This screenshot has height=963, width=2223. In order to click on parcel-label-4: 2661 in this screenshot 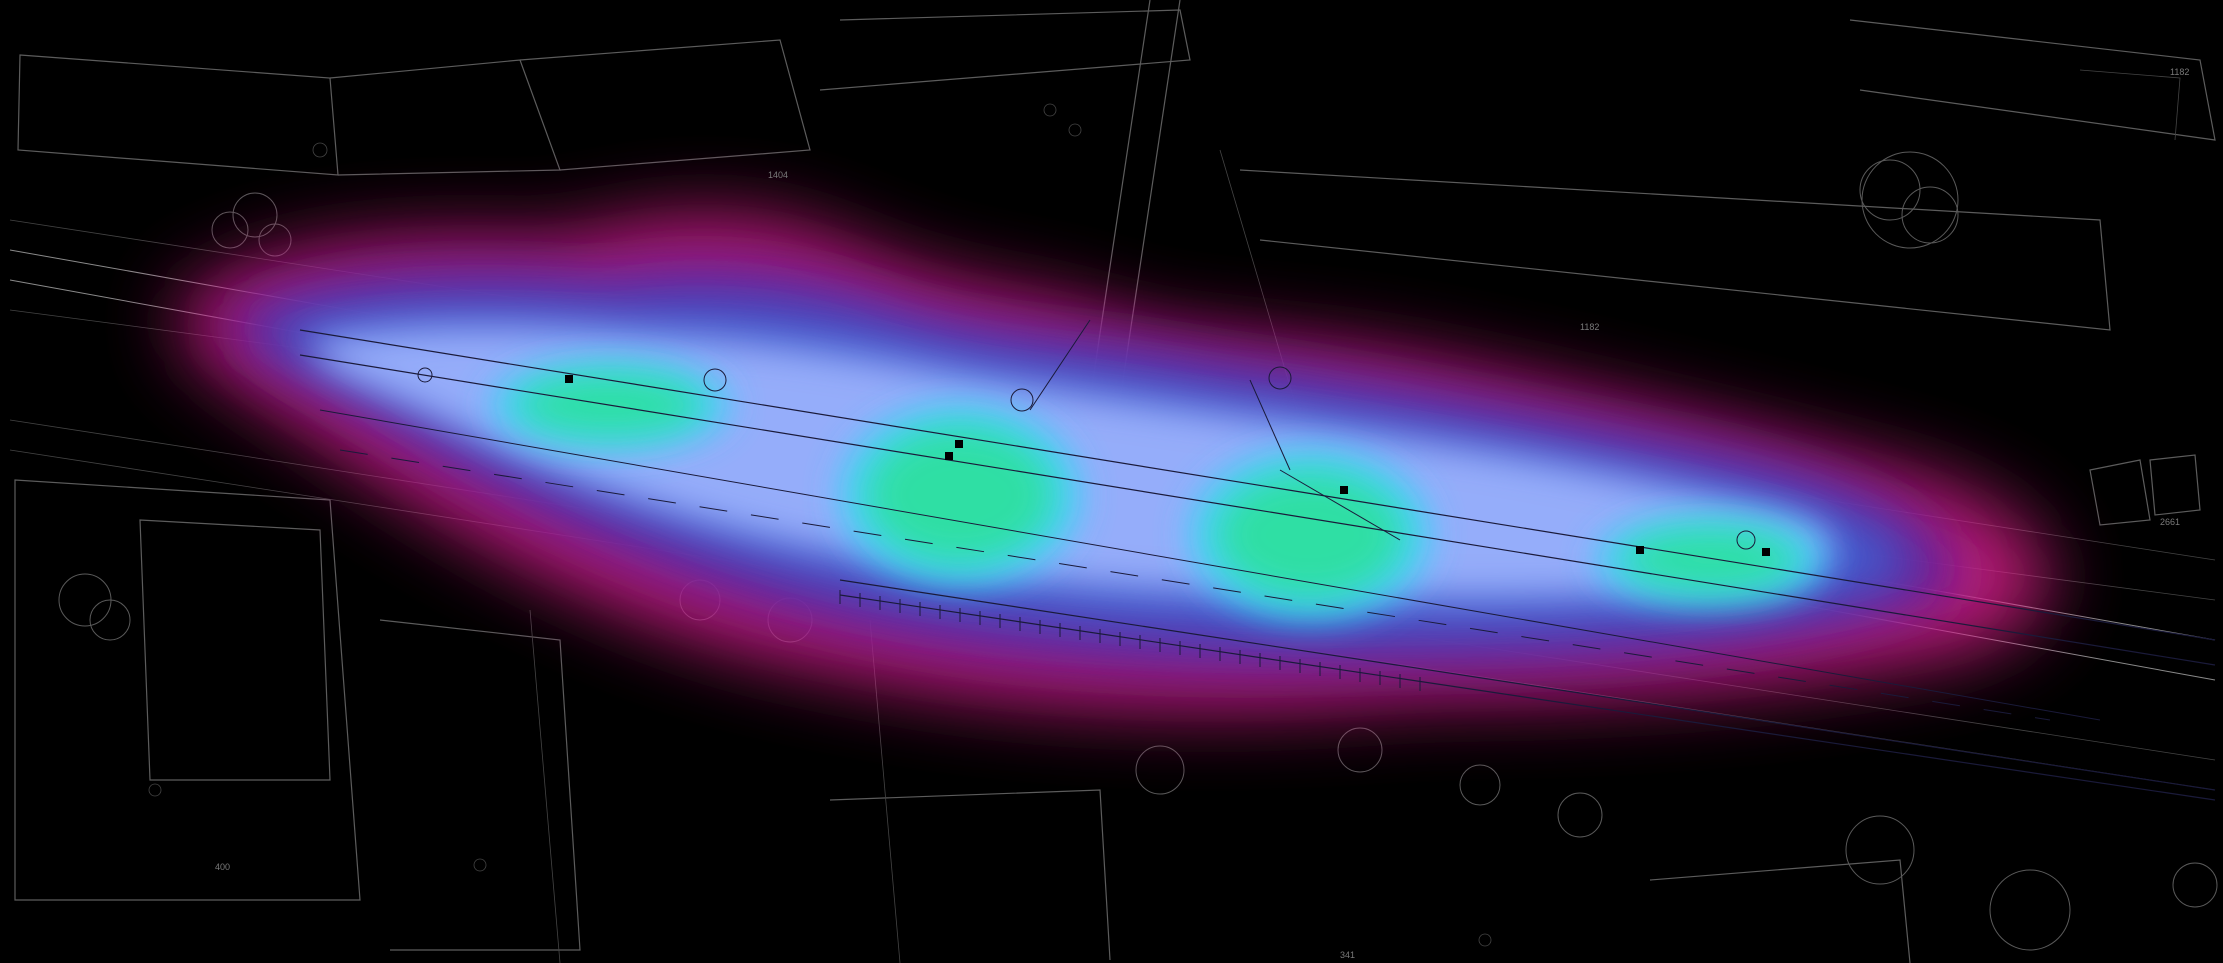, I will do `click(2170, 522)`.